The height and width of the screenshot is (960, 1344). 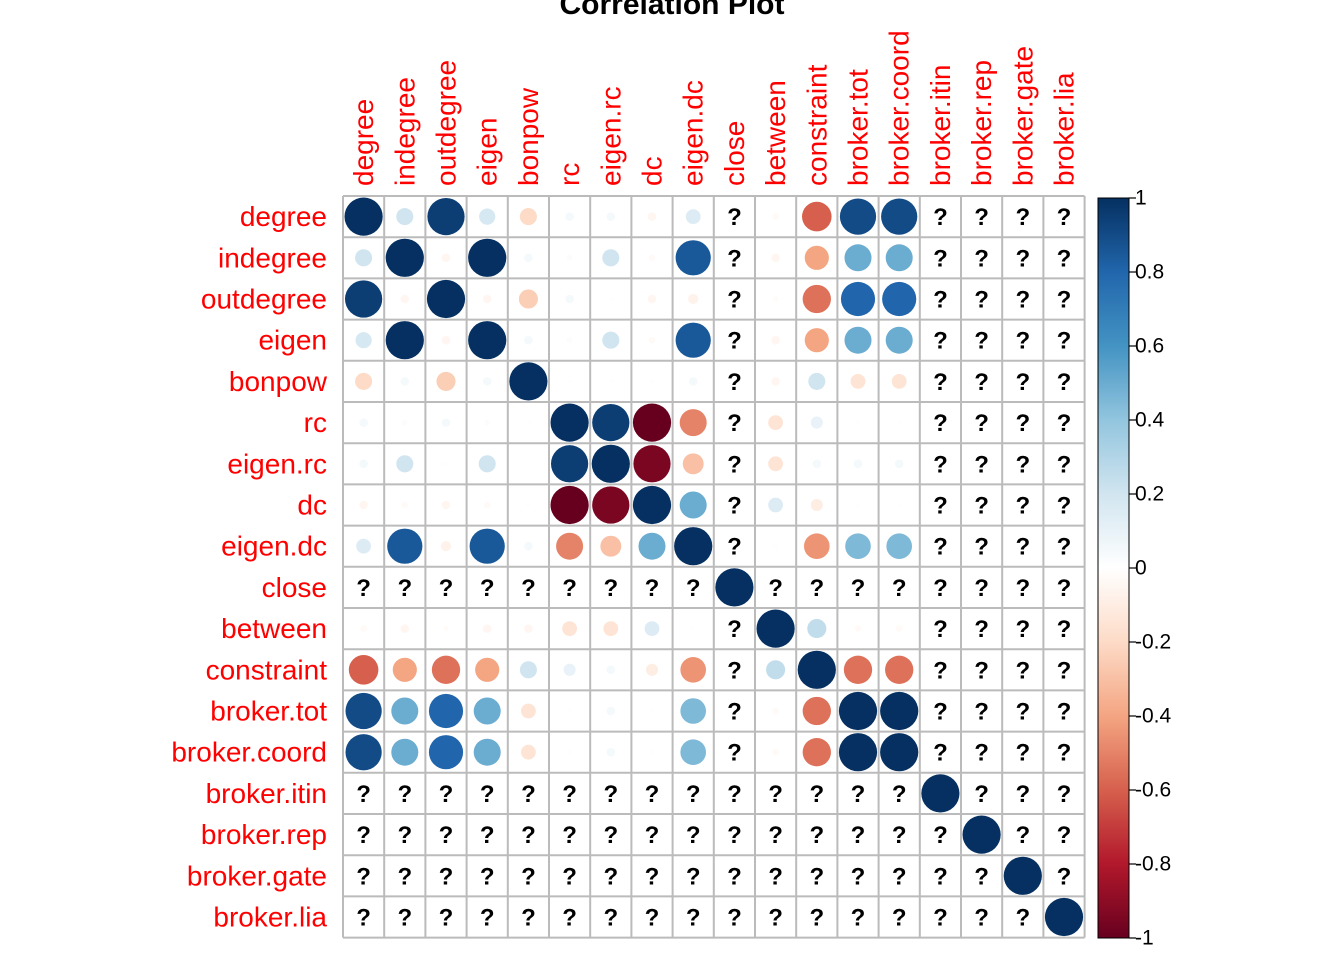 What do you see at coordinates (1064, 129) in the screenshot?
I see `column-label: broker.lia` at bounding box center [1064, 129].